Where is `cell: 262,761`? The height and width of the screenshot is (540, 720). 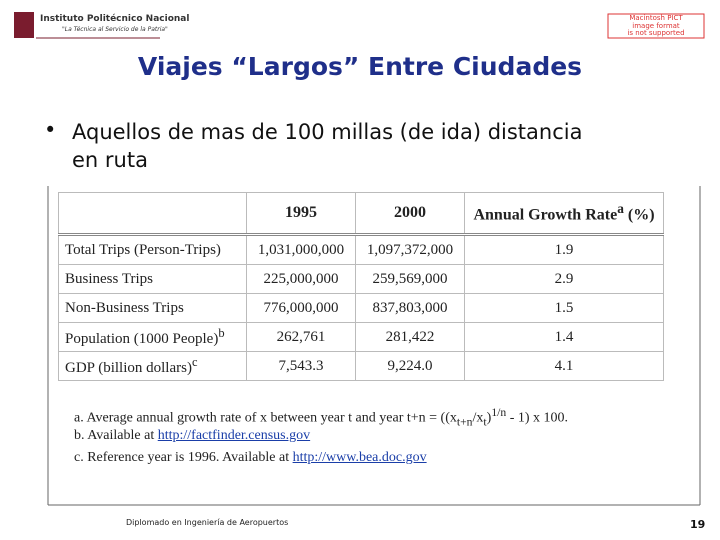 cell: 262,761 is located at coordinates (301, 337).